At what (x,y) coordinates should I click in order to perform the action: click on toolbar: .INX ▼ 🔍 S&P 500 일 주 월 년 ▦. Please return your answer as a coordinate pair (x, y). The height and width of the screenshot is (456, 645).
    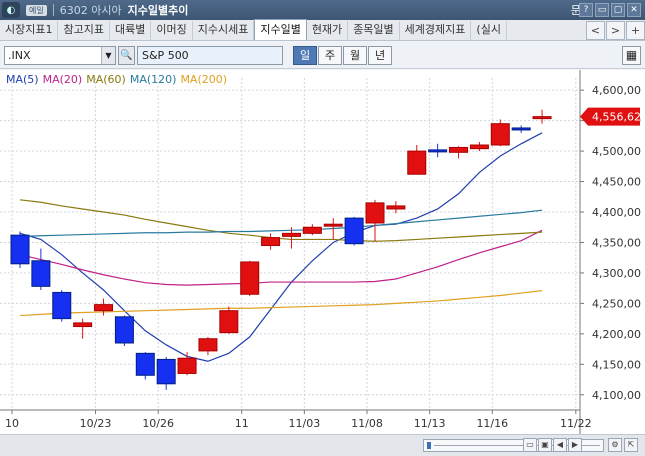
    Looking at the image, I should click on (322, 55).